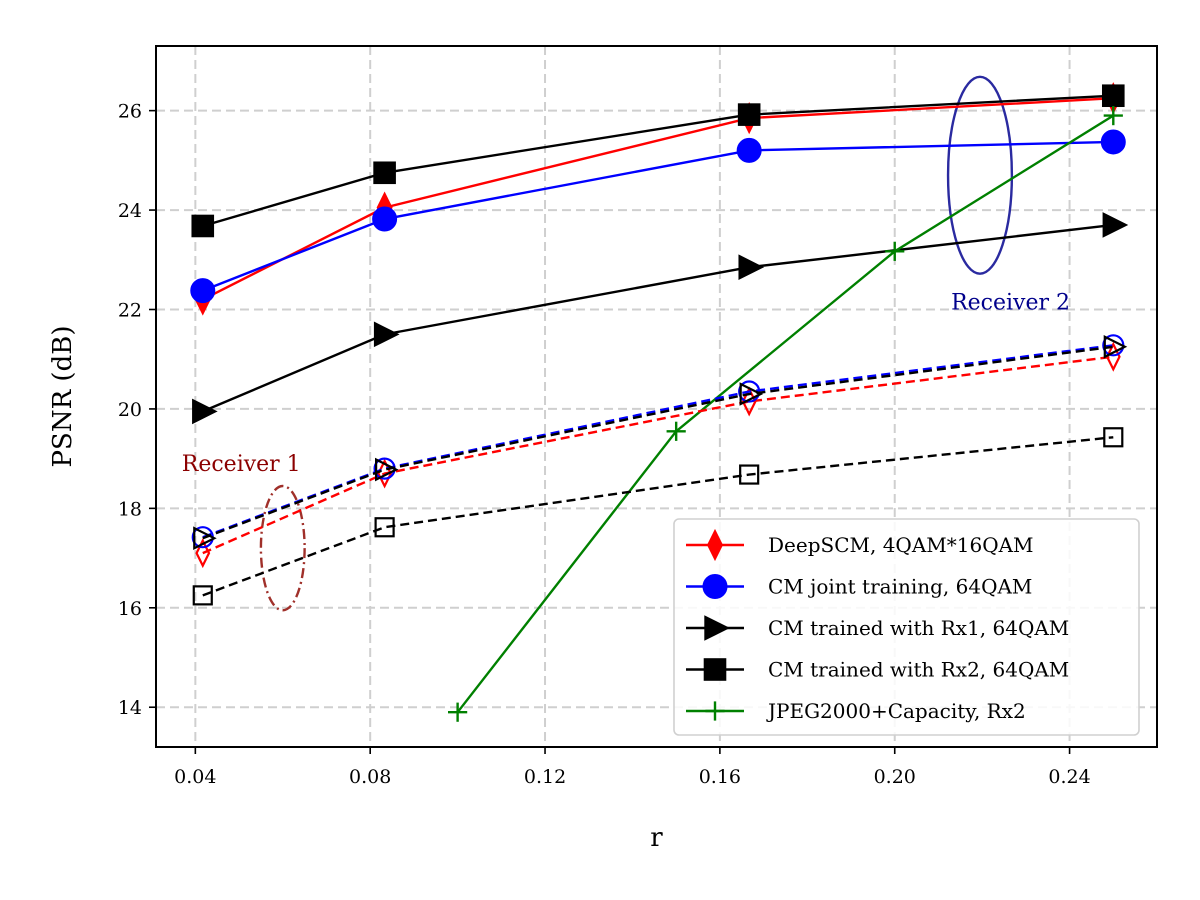 The width and height of the screenshot is (1200, 900). Describe the element at coordinates (1069, 777) in the screenshot. I see `x-tick-label: 0.24` at that location.